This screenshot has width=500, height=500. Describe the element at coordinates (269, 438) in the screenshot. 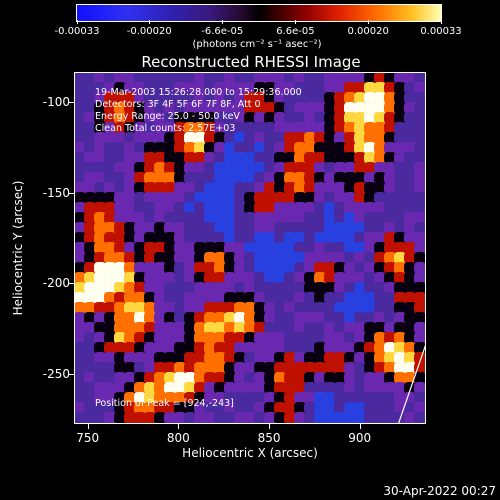

I see `x-tick-label: 850` at that location.